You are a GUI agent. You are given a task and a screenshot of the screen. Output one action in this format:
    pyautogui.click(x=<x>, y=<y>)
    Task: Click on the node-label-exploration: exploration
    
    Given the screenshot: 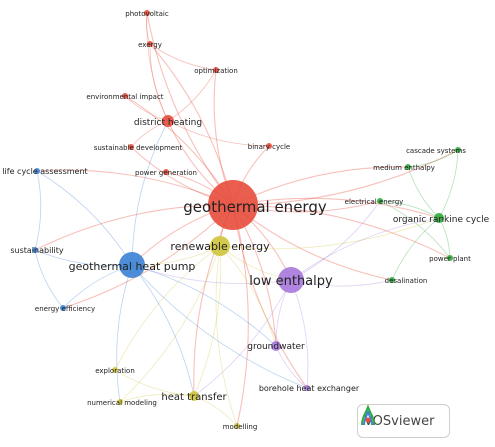 What is the action you would take?
    pyautogui.click(x=115, y=371)
    